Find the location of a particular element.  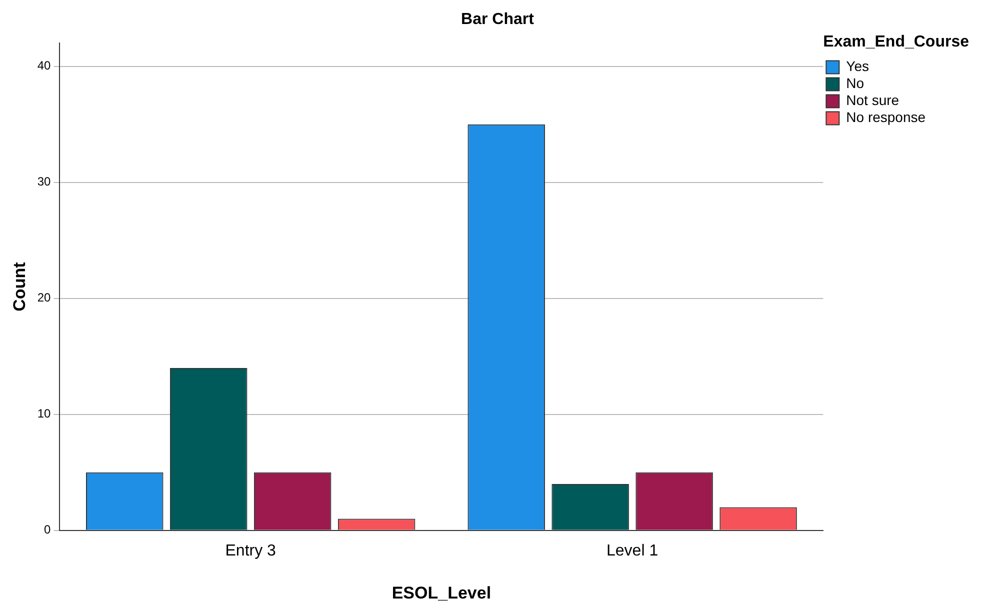

y-tick-label: 0 is located at coordinates (48, 529).